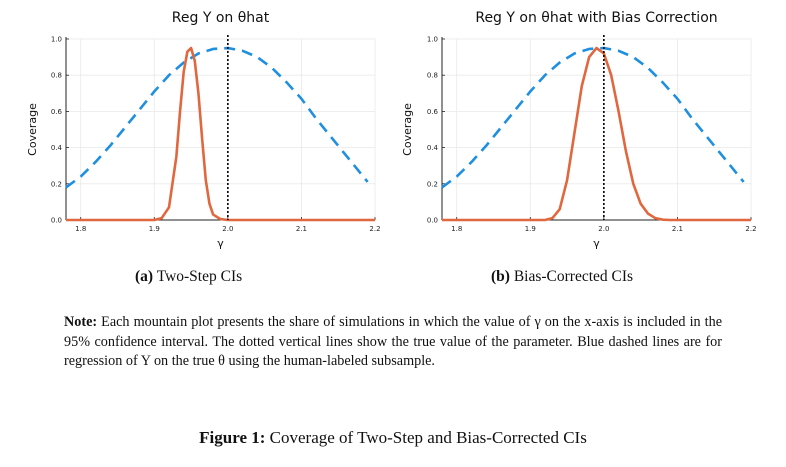  I want to click on figure-caption-label: Figure 1:, so click(232, 437).